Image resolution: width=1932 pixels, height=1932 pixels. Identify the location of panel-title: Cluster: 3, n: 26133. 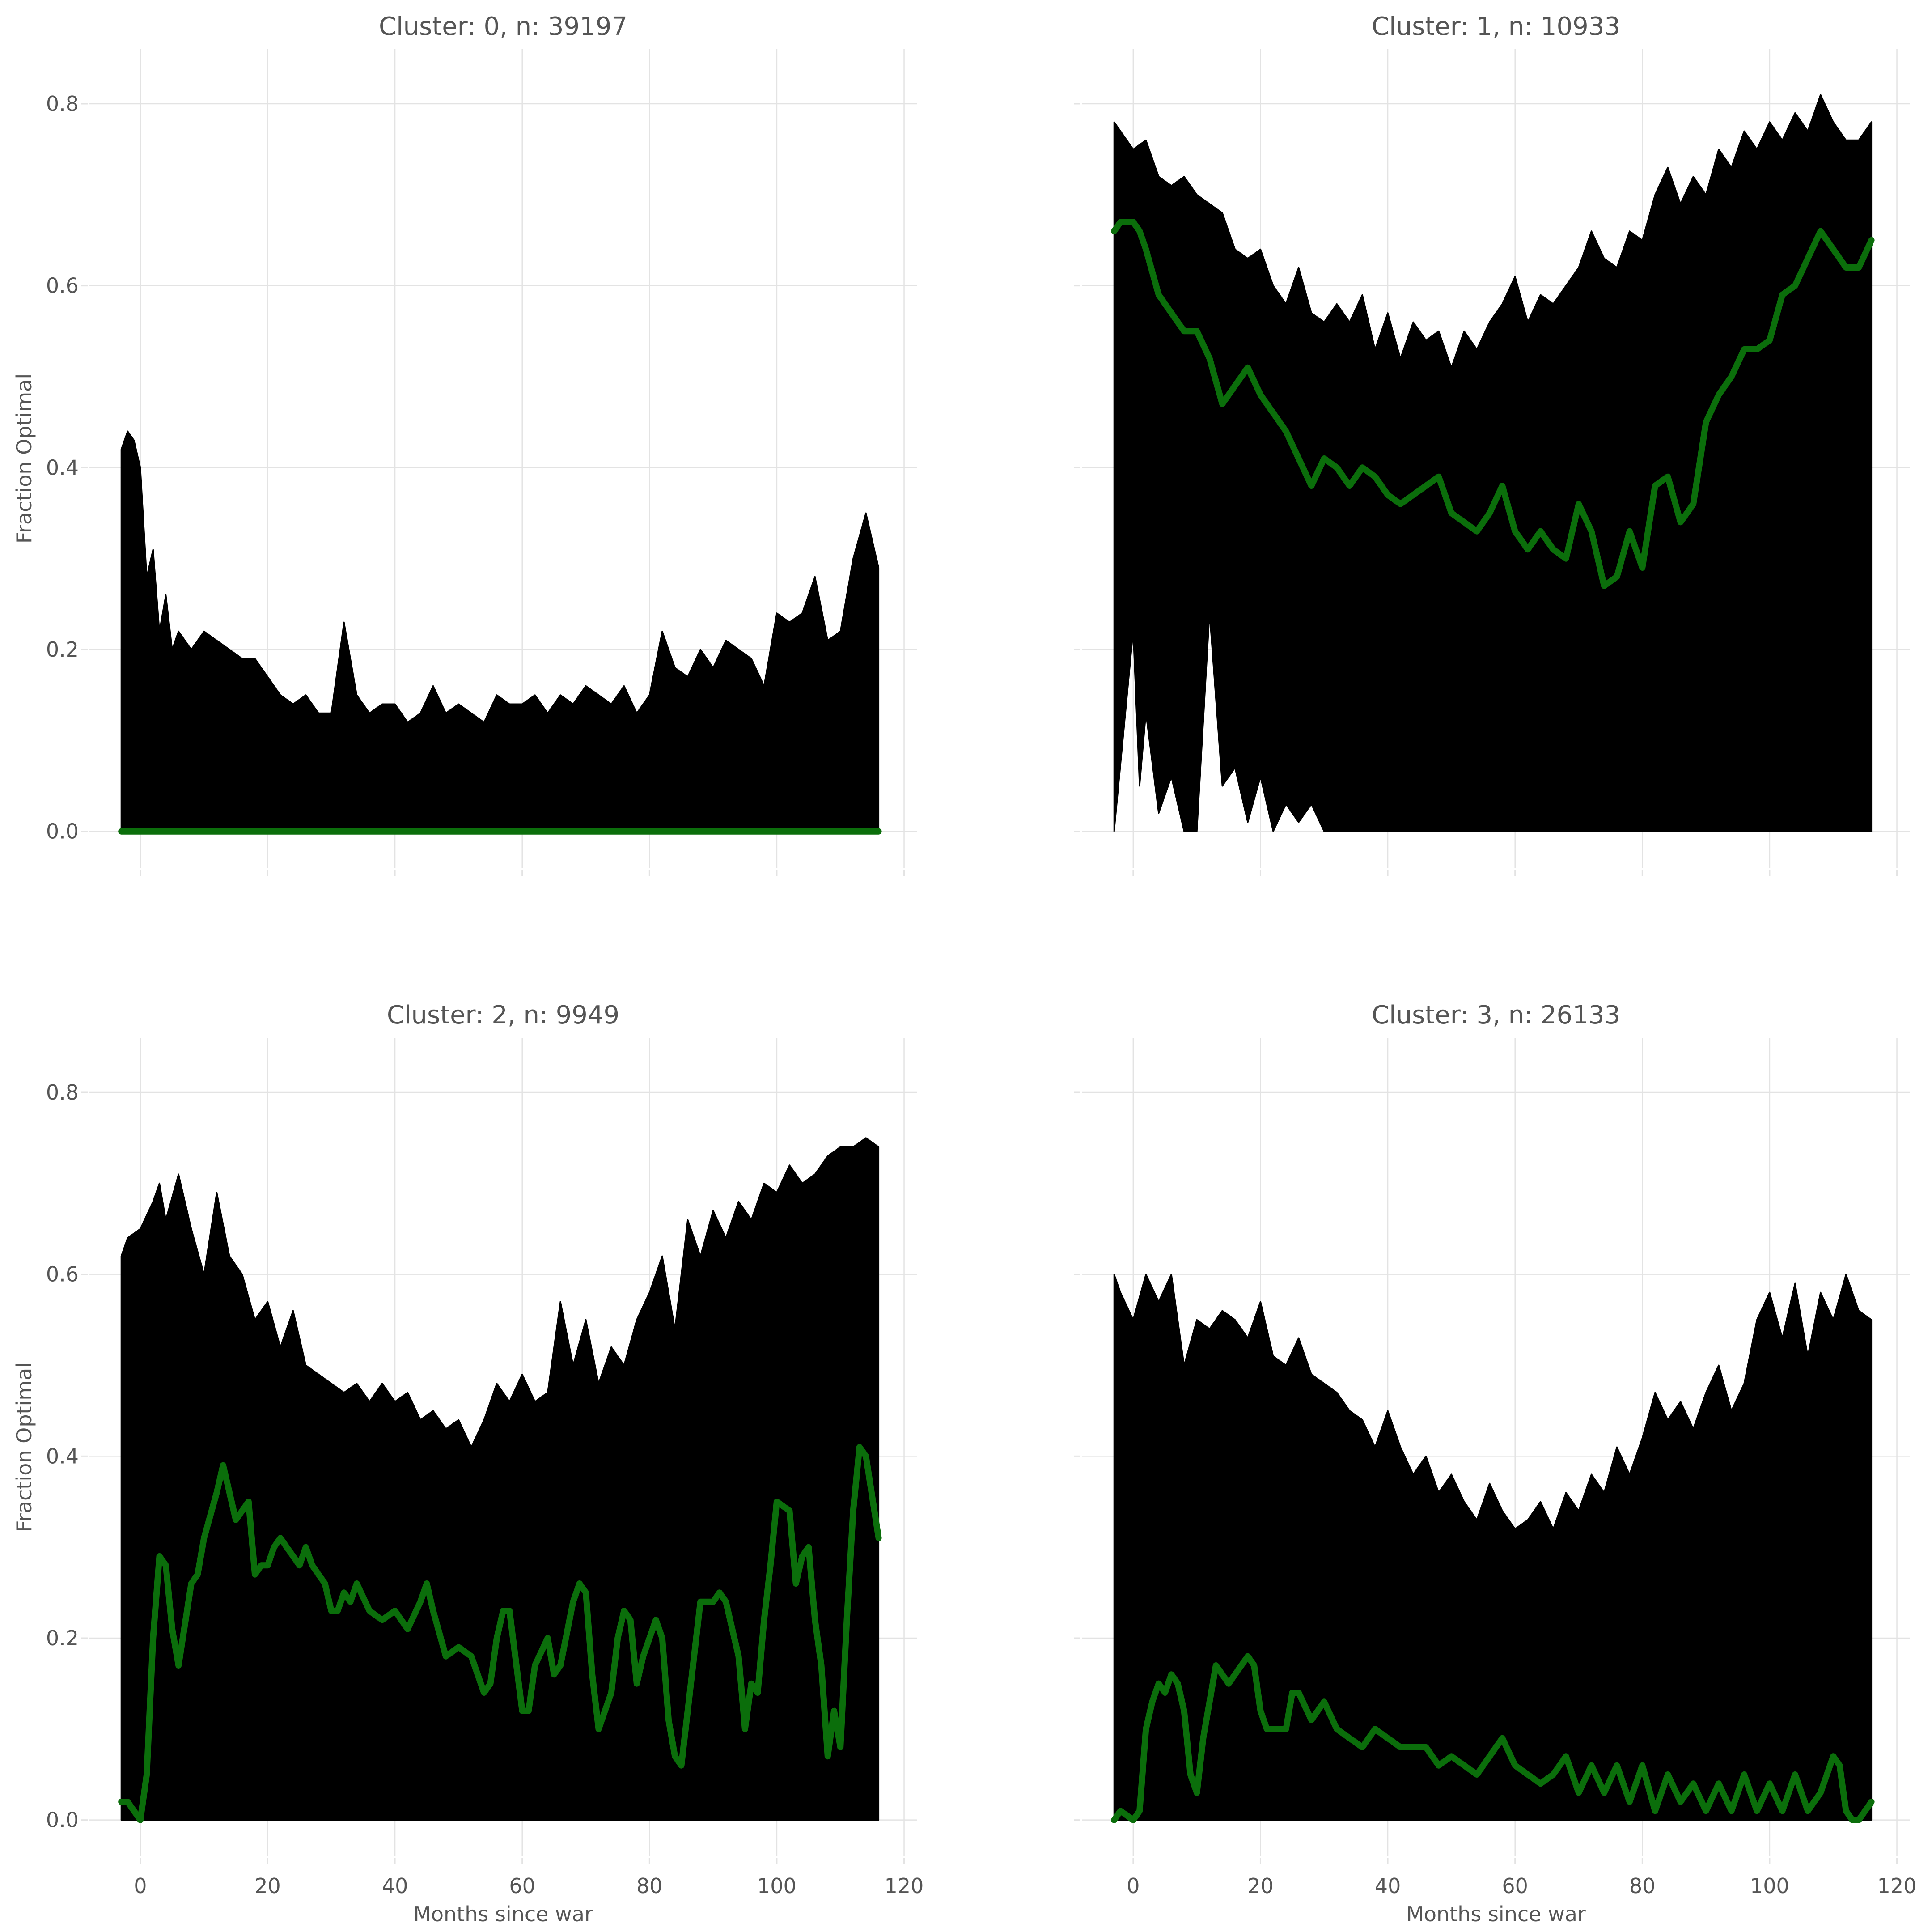
(1496, 1015).